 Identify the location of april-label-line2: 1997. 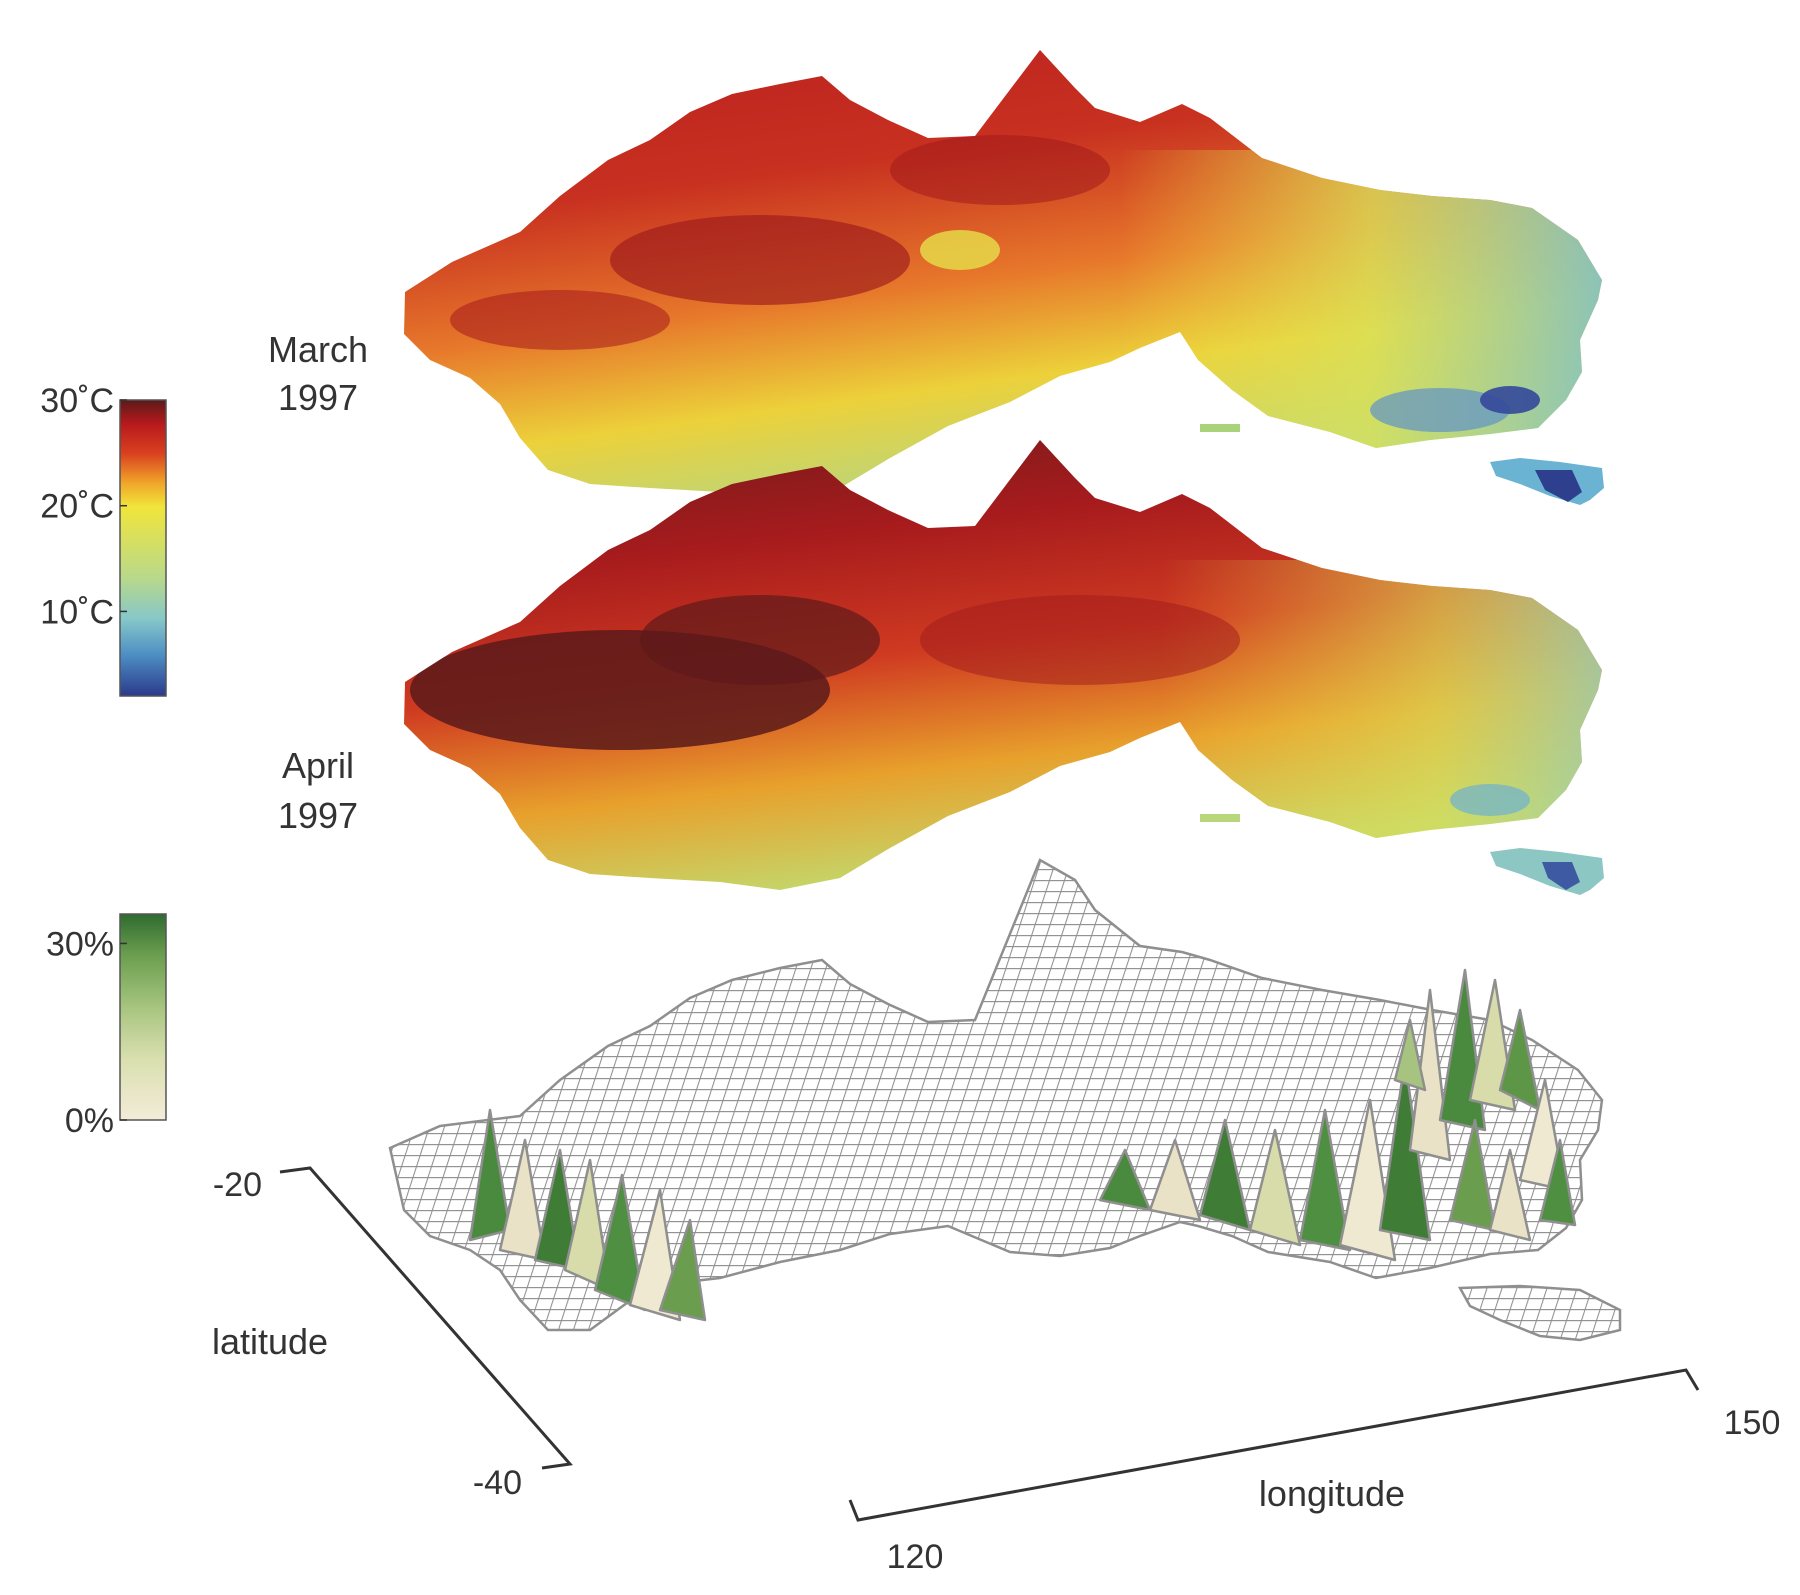
(318, 815).